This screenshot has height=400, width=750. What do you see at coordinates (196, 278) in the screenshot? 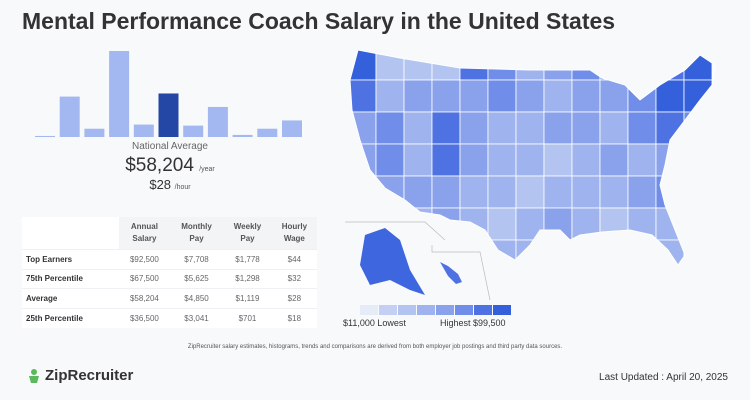
I see `table-cell: $5,625` at bounding box center [196, 278].